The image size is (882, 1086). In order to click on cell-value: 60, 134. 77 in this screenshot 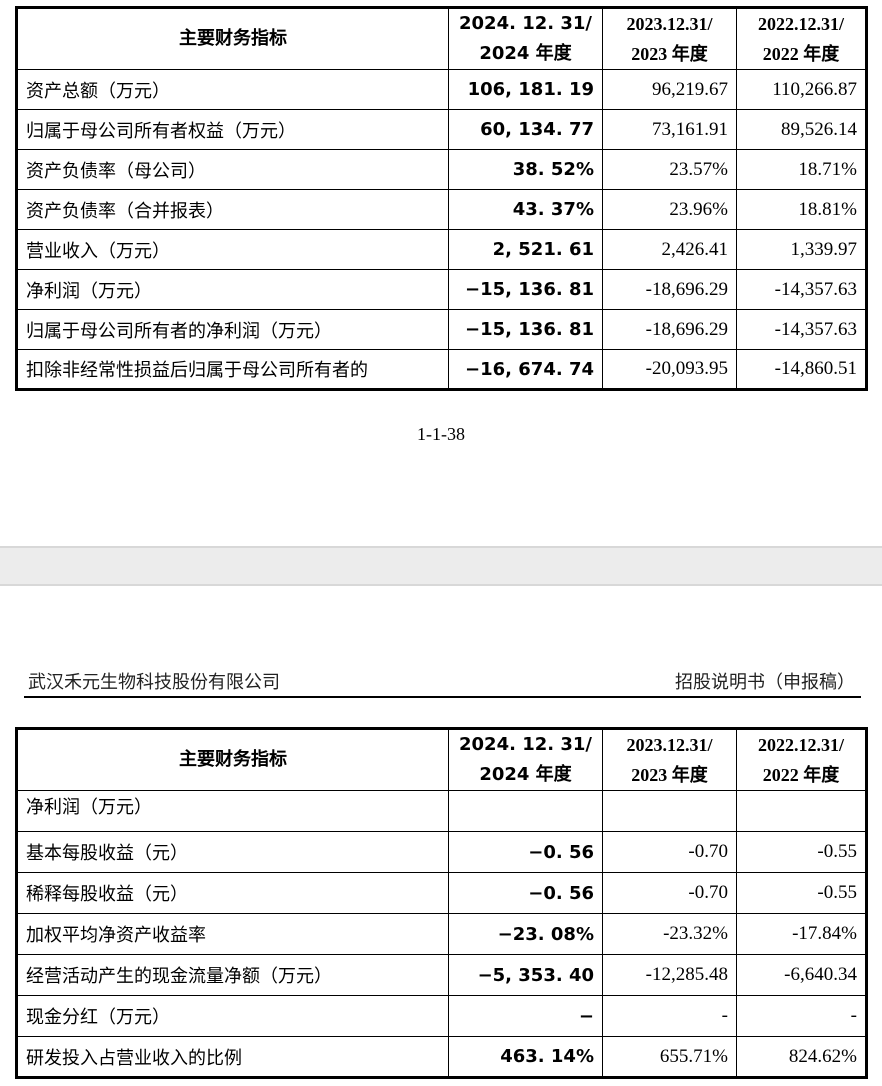, I will do `click(525, 129)`.